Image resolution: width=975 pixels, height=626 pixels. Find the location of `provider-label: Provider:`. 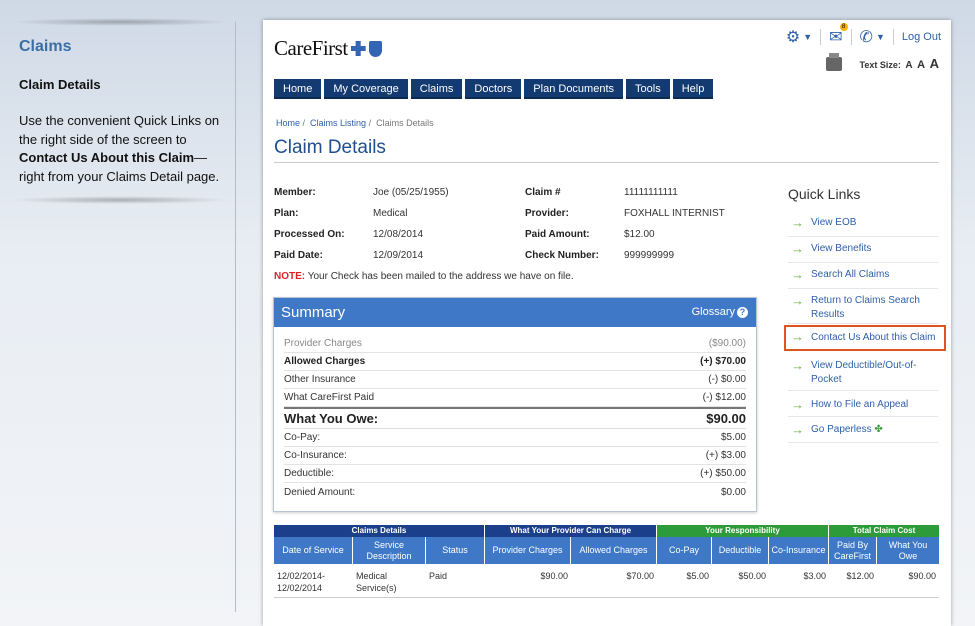

provider-label: Provider: is located at coordinates (547, 213).